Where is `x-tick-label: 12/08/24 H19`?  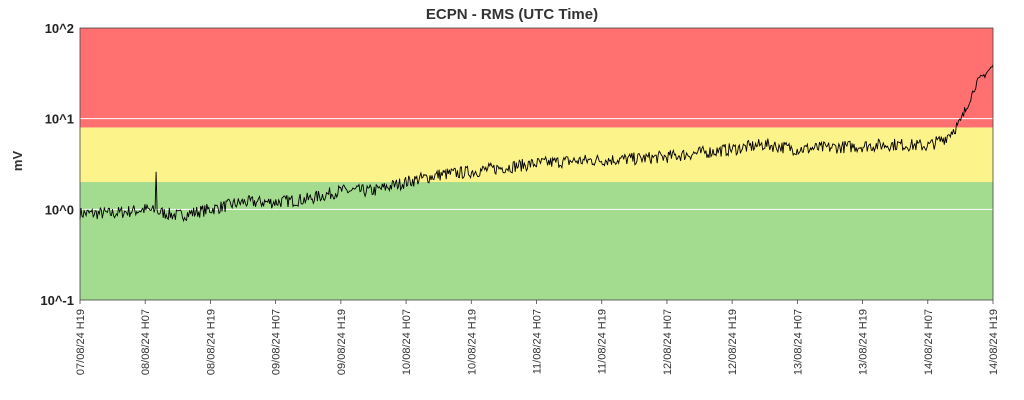 x-tick-label: 12/08/24 H19 is located at coordinates (733, 342).